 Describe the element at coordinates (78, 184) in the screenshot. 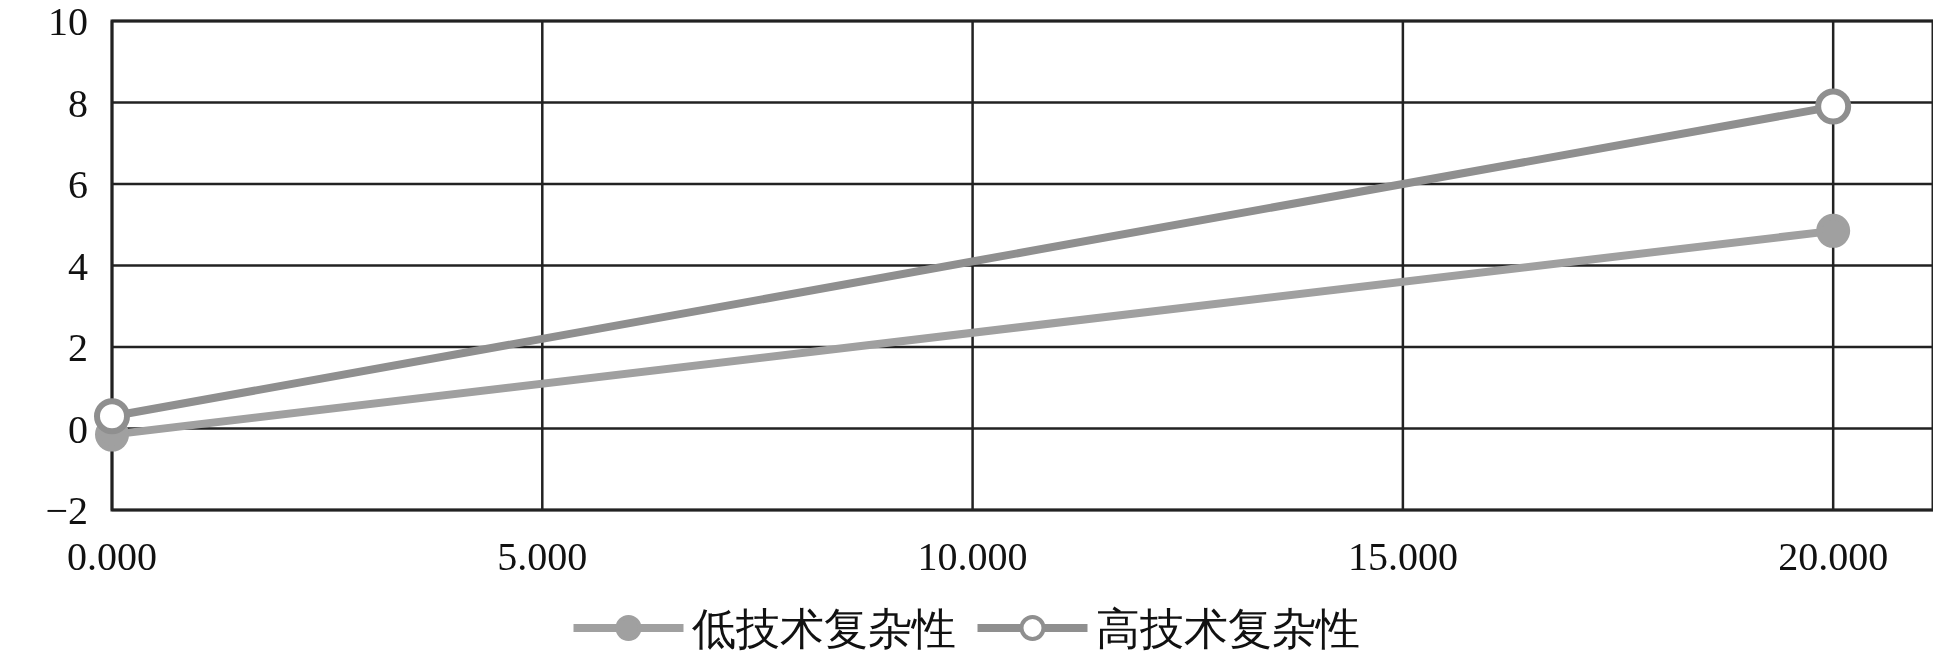

I see `y-tick-label: 6` at that location.